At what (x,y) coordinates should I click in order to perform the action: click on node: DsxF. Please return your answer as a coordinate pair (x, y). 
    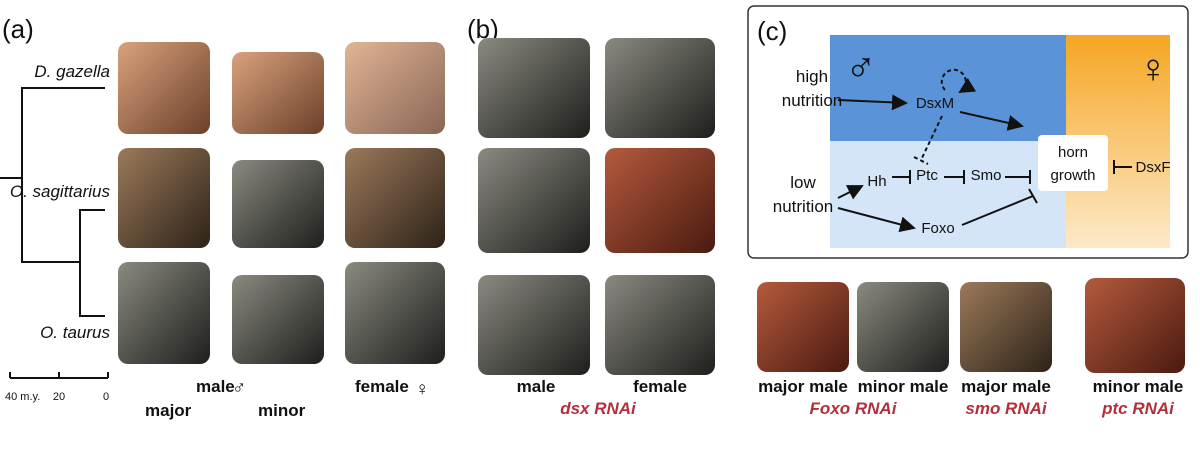
    Looking at the image, I should click on (1153, 167).